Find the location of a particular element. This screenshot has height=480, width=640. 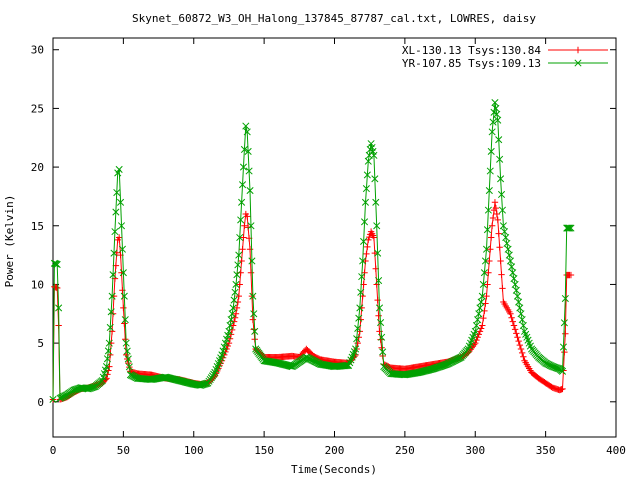

x-tick-label: 50 is located at coordinates (123, 450).